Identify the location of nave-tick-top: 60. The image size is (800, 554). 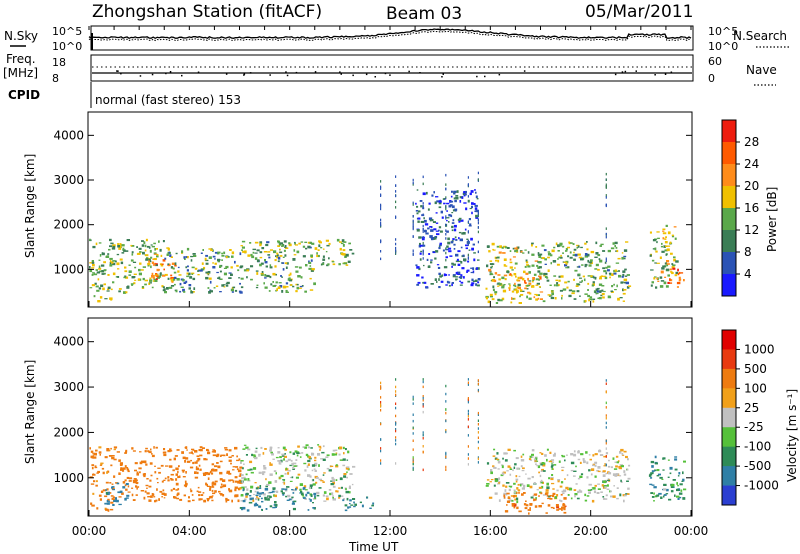
(715, 61).